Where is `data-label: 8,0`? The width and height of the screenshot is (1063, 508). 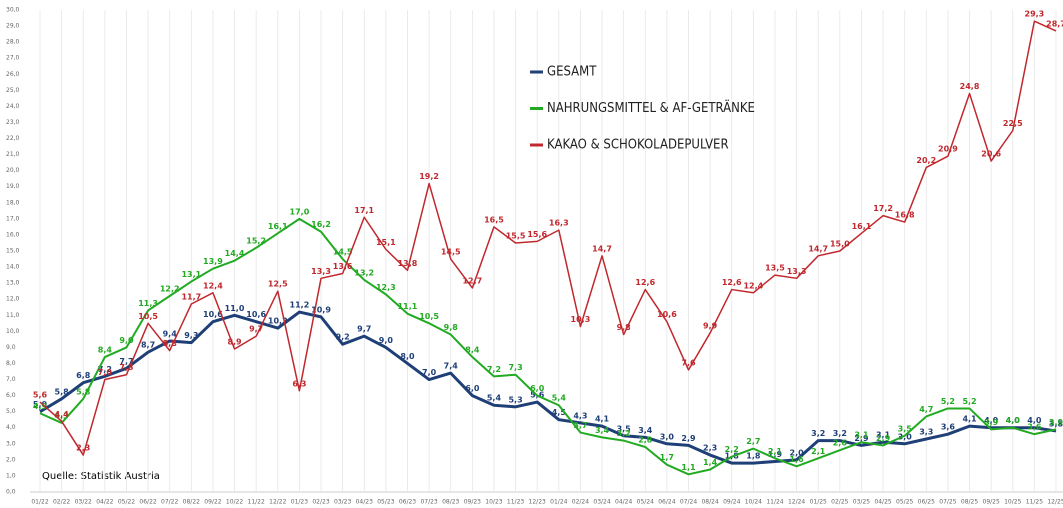
data-label: 8,0 is located at coordinates (407, 356).